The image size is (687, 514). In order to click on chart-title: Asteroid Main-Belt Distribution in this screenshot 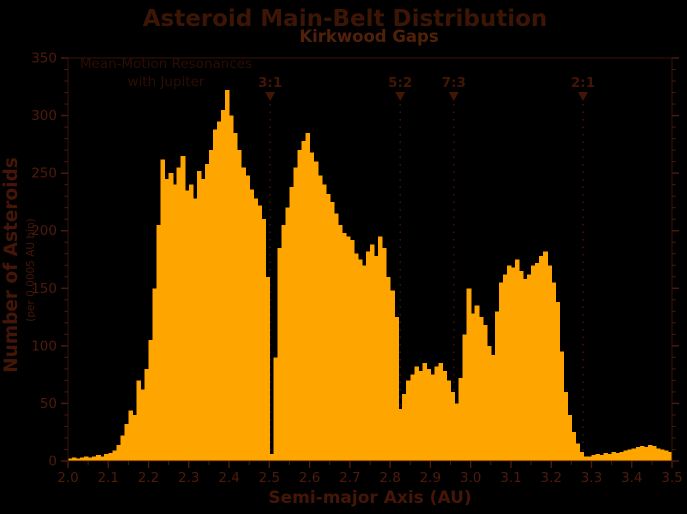, I will do `click(345, 19)`.